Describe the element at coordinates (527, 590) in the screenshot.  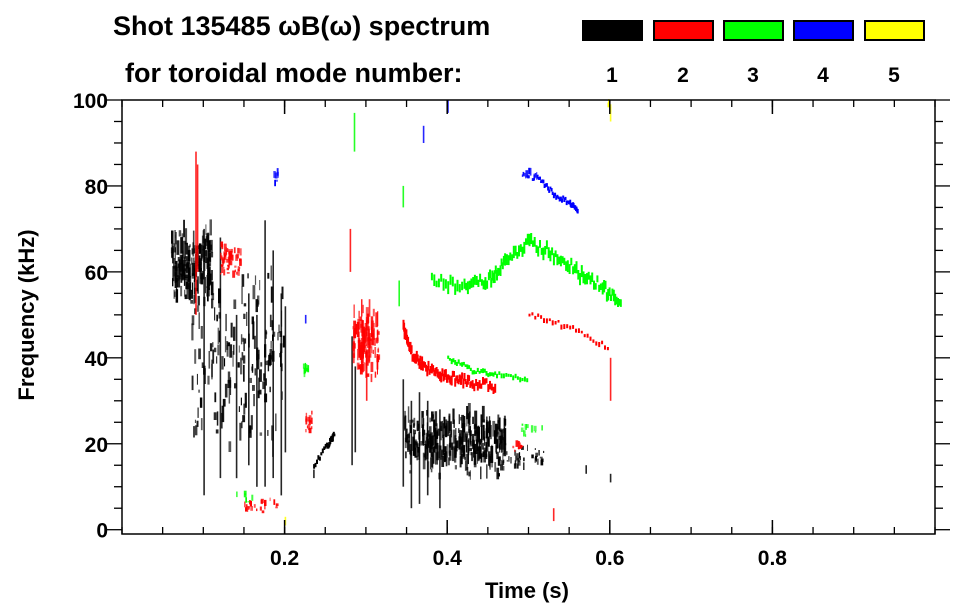
I see `x-axis-label: Time (s)` at that location.